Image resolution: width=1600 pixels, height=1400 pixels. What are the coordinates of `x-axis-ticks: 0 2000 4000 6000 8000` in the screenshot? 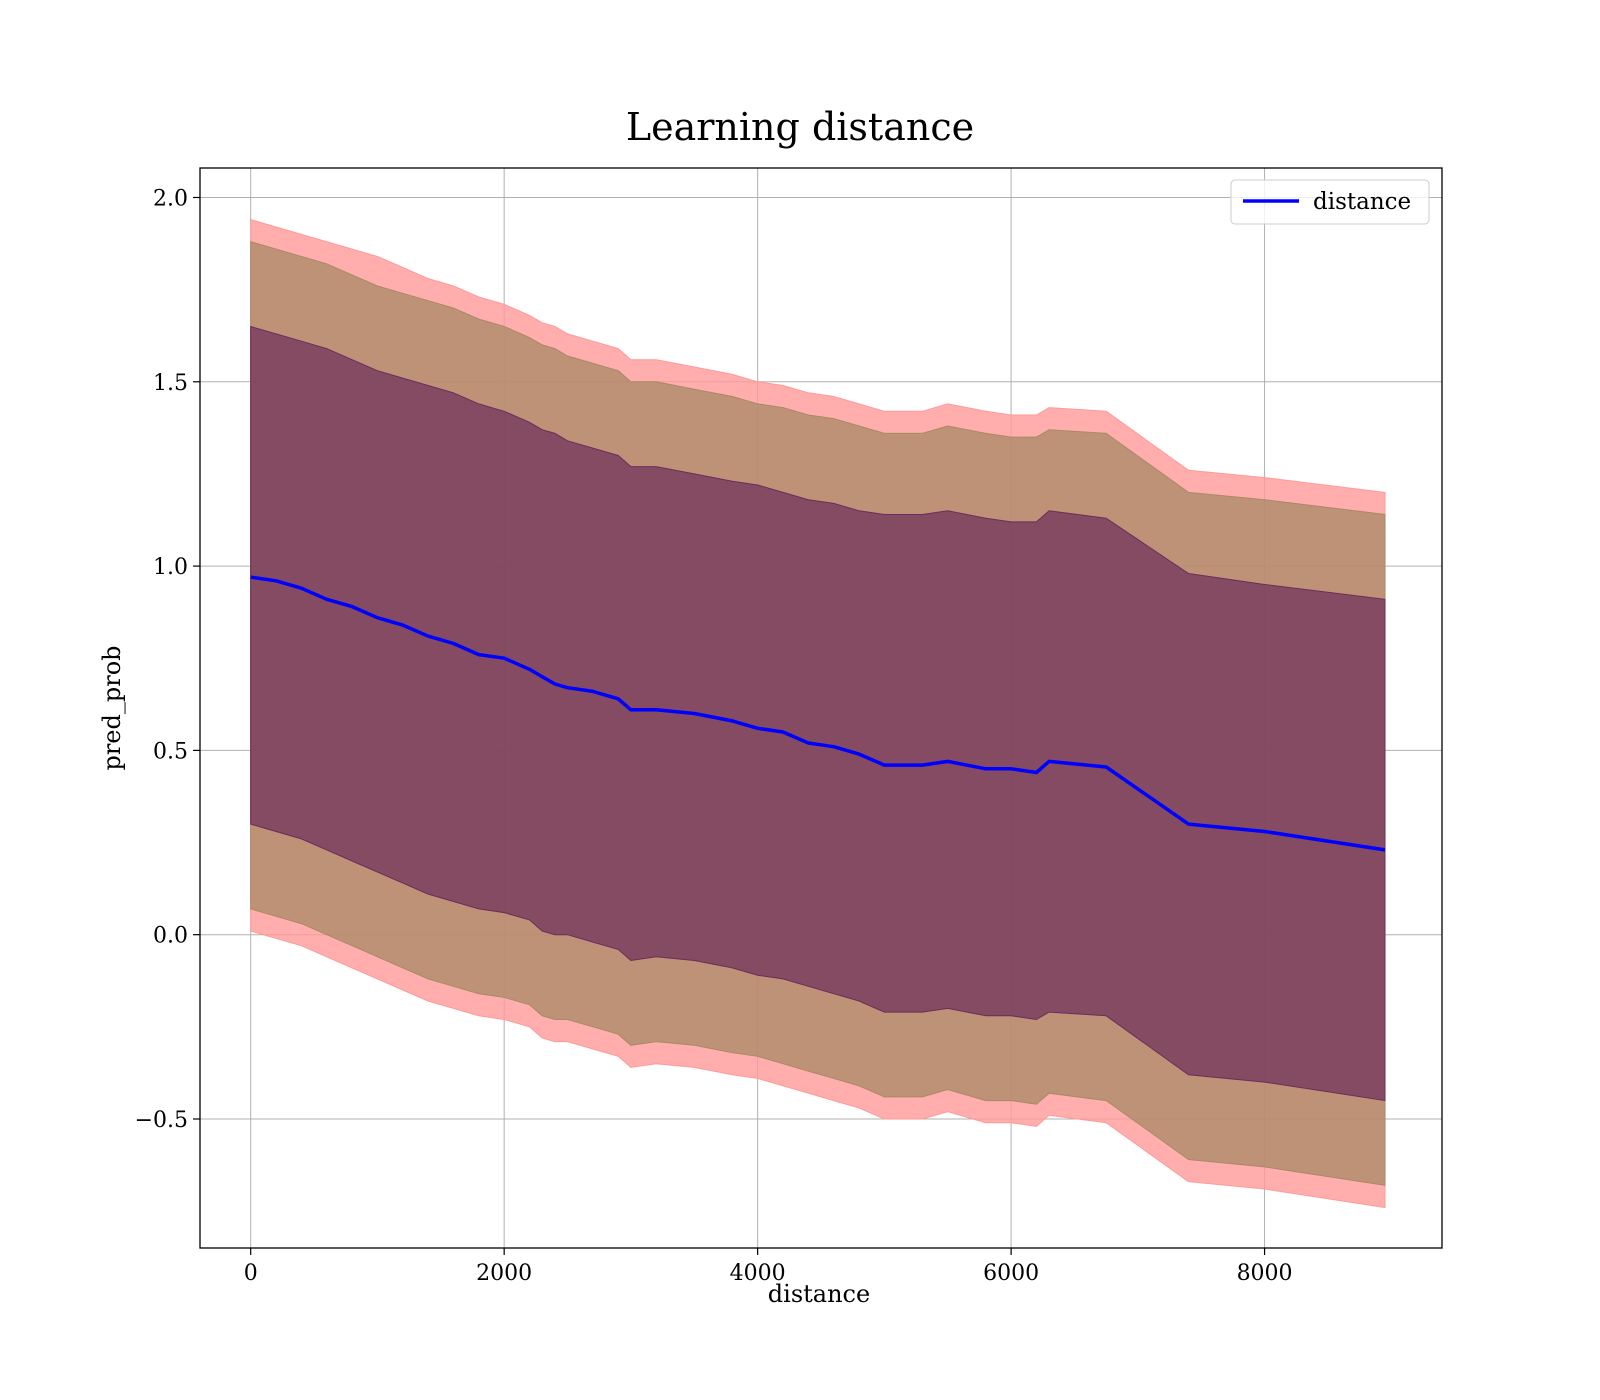 It's located at (768, 1267).